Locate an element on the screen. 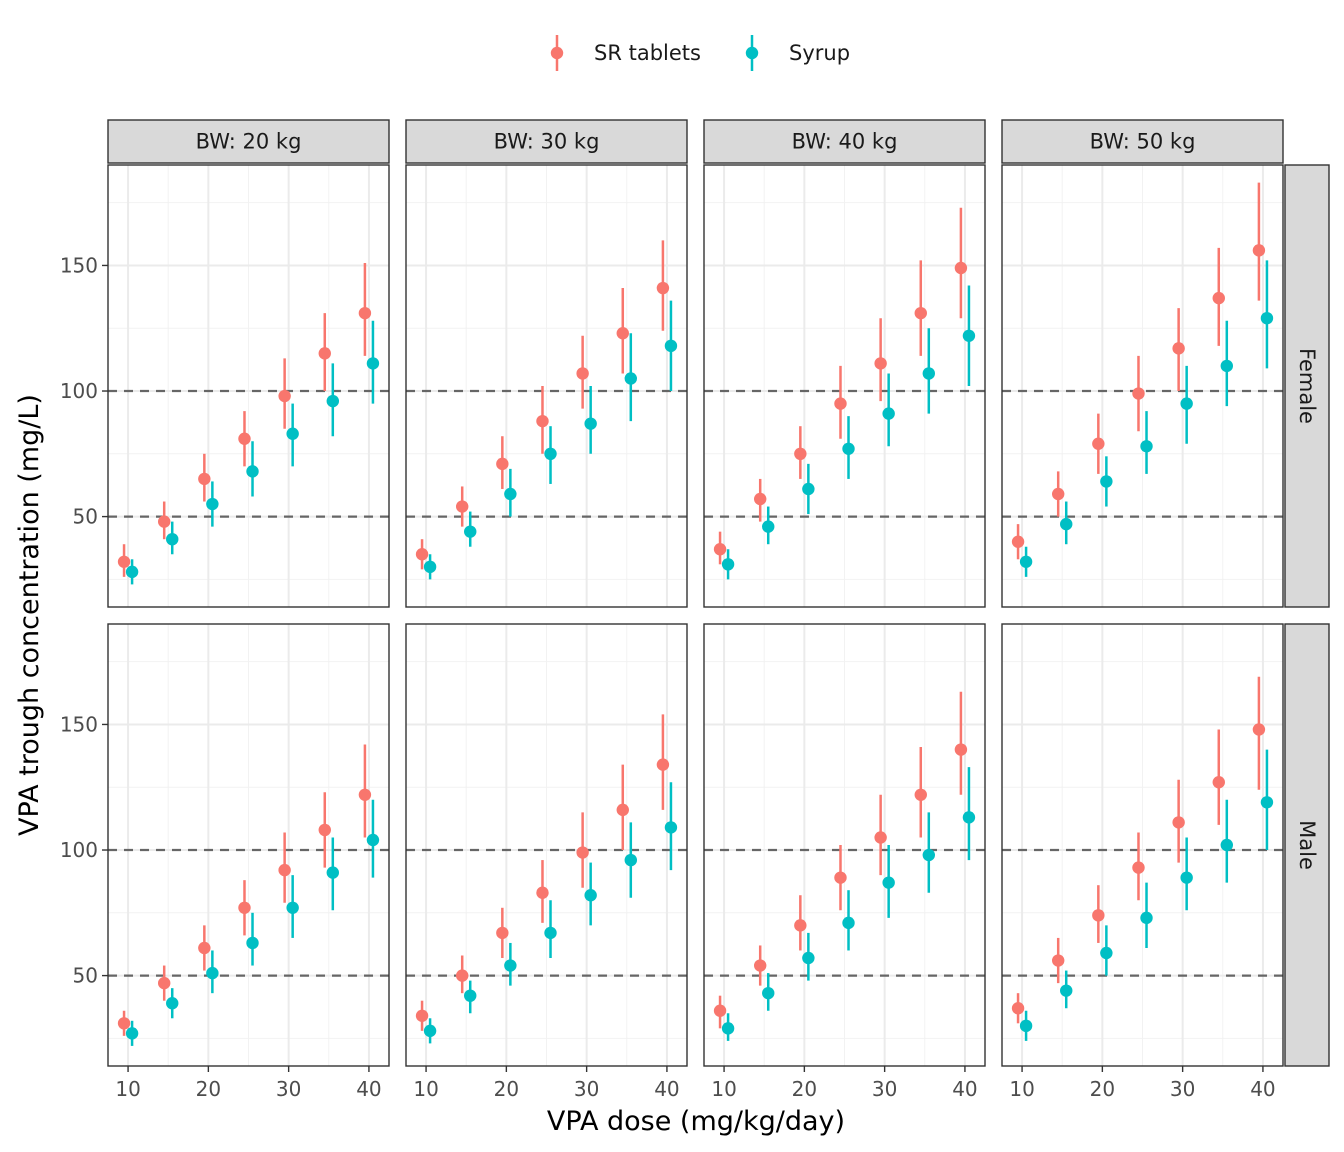 This screenshot has width=1344, height=1152. y-tick-label: 100 is located at coordinates (79, 391).